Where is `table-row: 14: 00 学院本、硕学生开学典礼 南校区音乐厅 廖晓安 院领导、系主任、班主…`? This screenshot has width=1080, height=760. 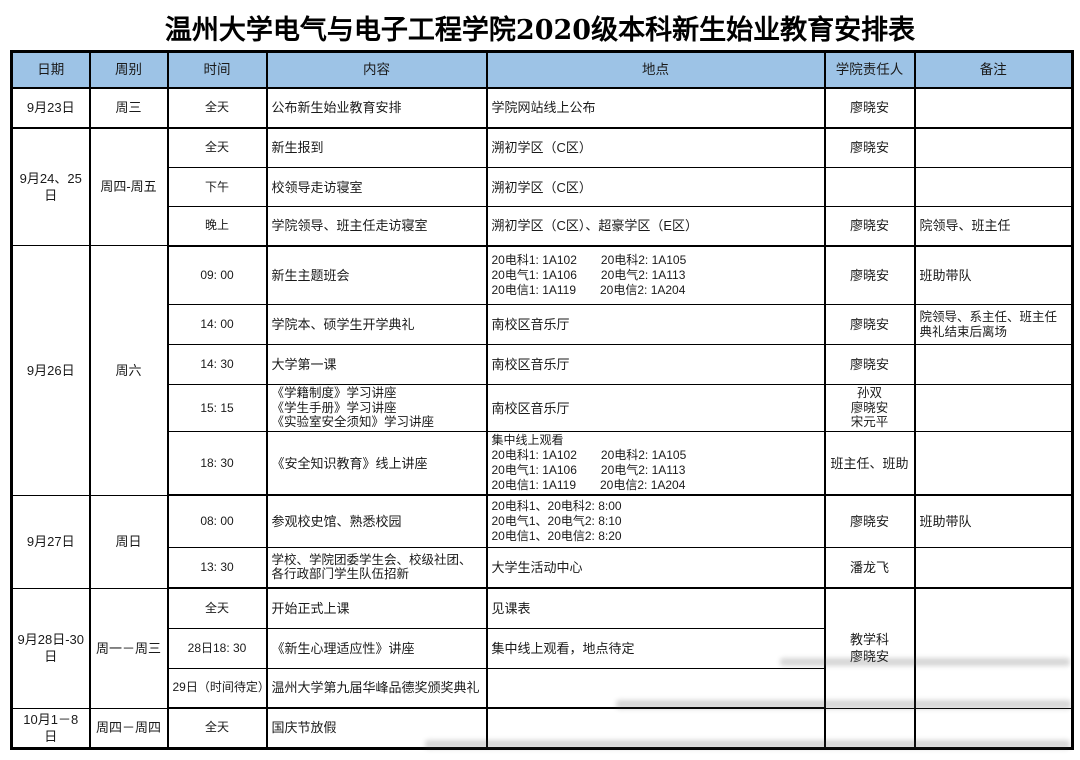
table-row: 14: 00 学院本、硕学生开学典礼 南校区音乐厅 廖晓安 院领导、系主任、班主… is located at coordinates (543, 324).